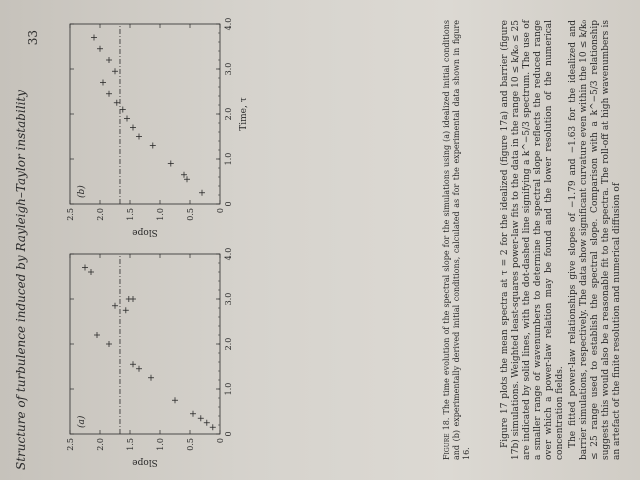 Image resolution: width=640 pixels, height=480 pixels. I want to click on chart-a-svg: 0 1.0 2.0 3.0 4.0 0 0.5 1.0 1.5 2.0 2.5 (a) Slope, so click(149, 357).